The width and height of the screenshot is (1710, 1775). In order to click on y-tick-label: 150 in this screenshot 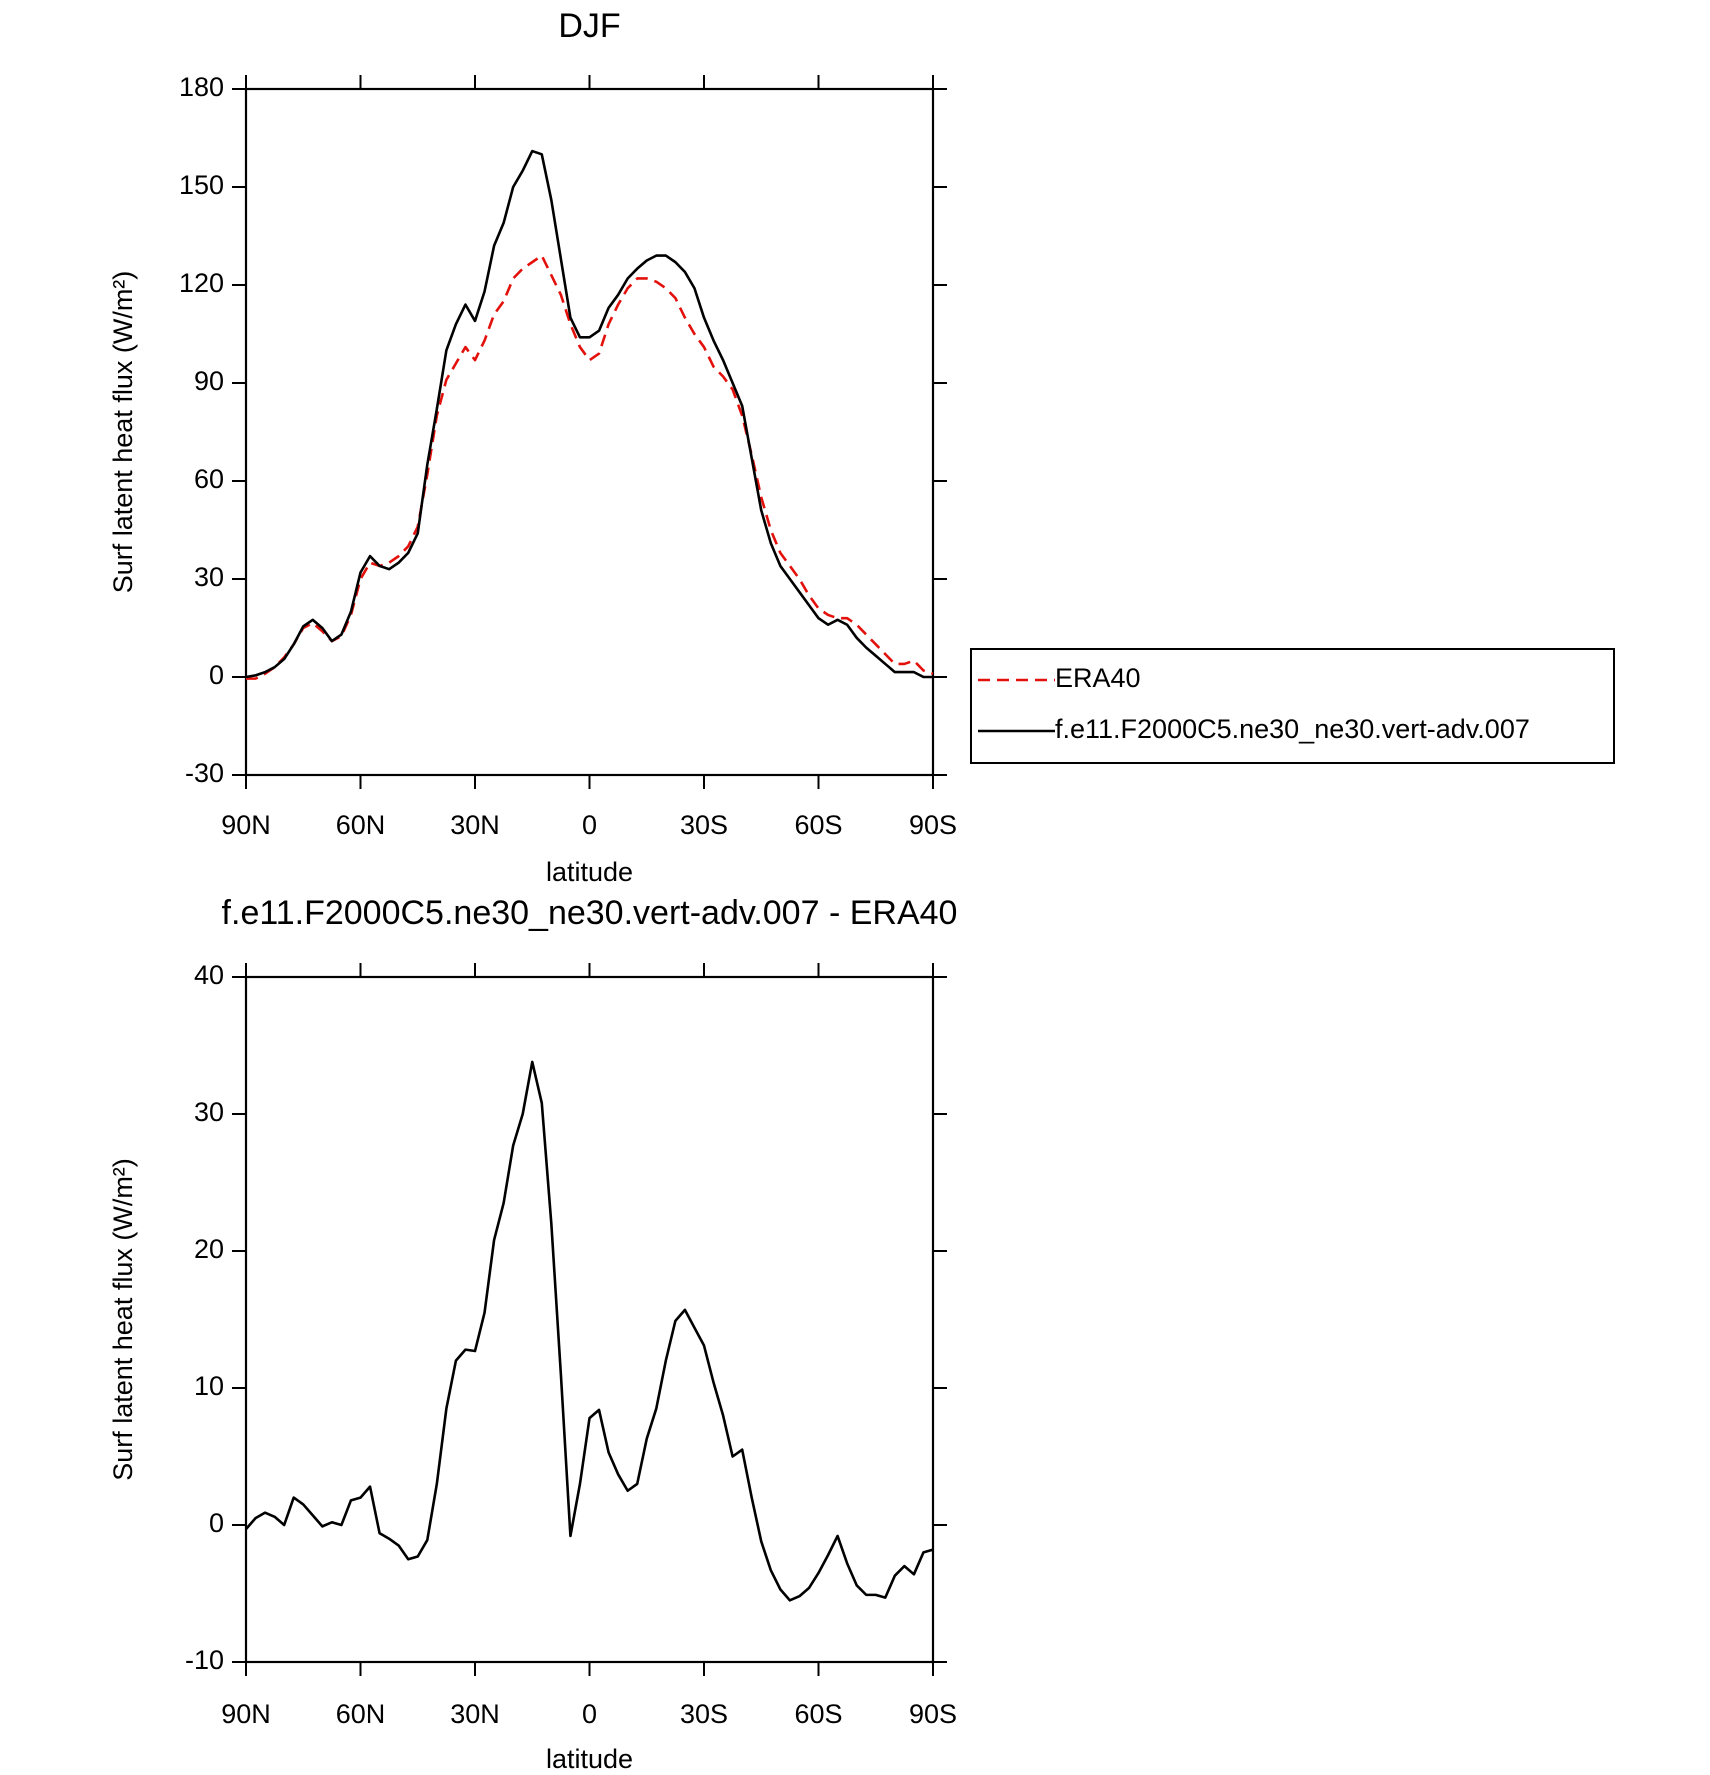, I will do `click(201, 185)`.